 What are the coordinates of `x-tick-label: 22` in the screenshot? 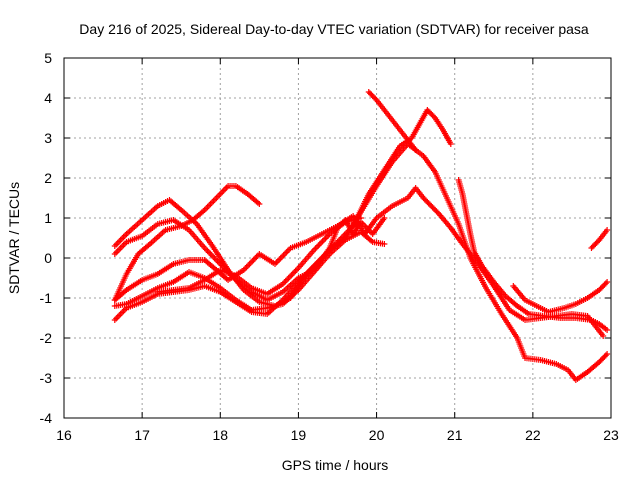 It's located at (533, 435).